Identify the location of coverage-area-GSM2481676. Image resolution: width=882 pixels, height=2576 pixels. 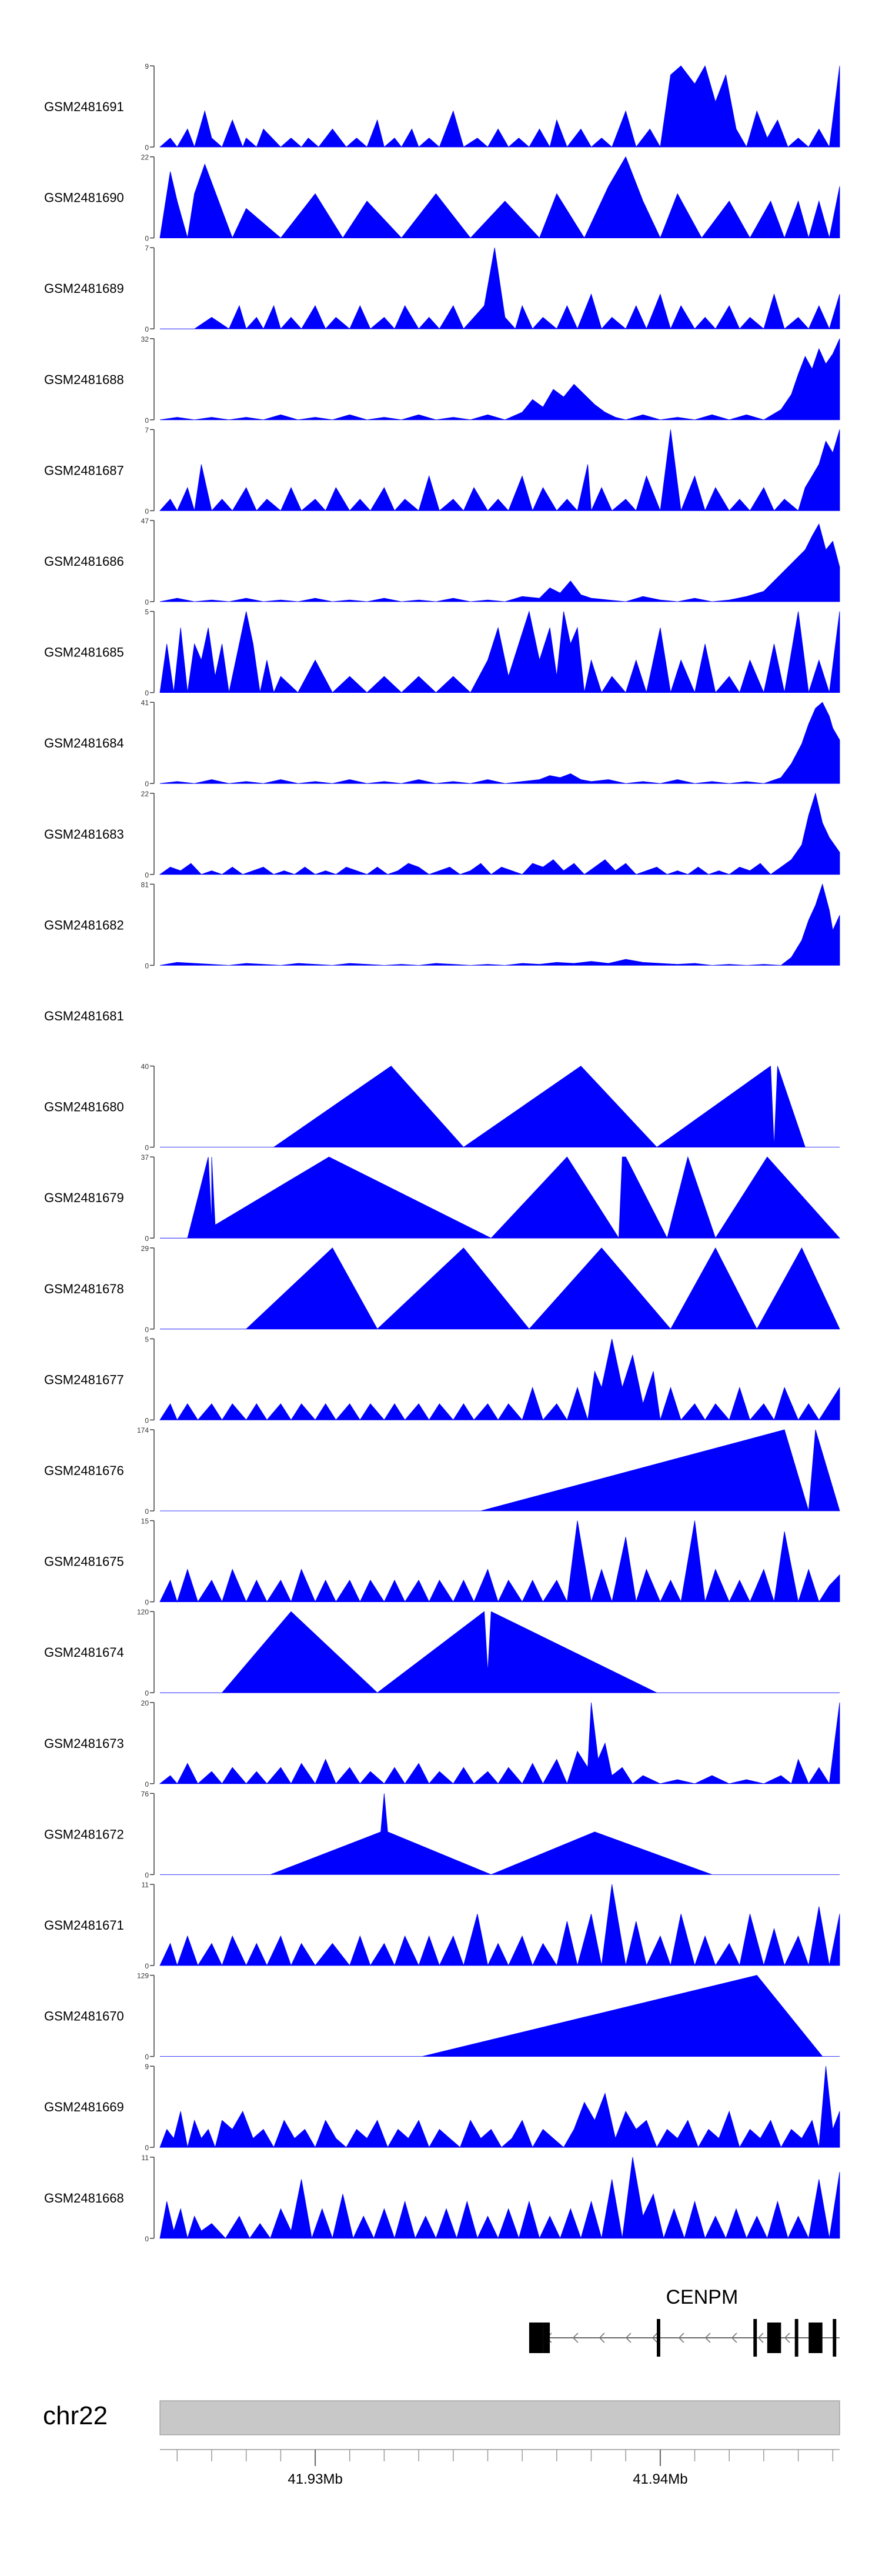
(500, 1470).